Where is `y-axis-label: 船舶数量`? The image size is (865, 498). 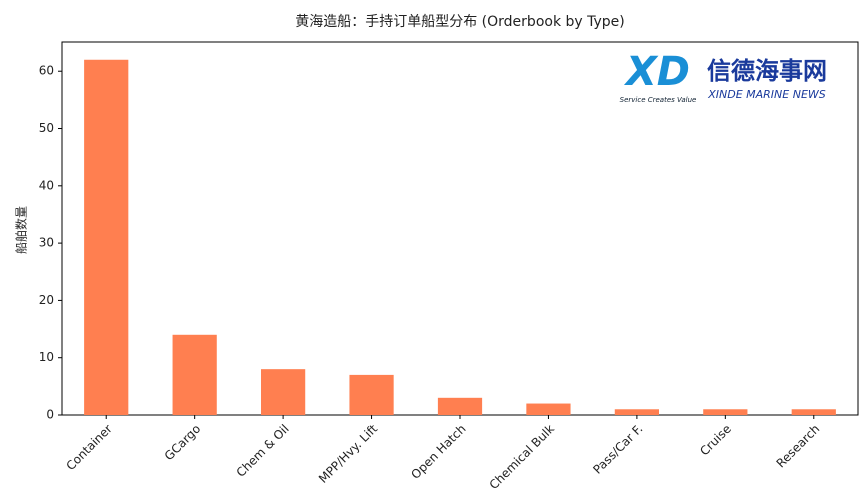
y-axis-label: 船舶数量 is located at coordinates (21, 230).